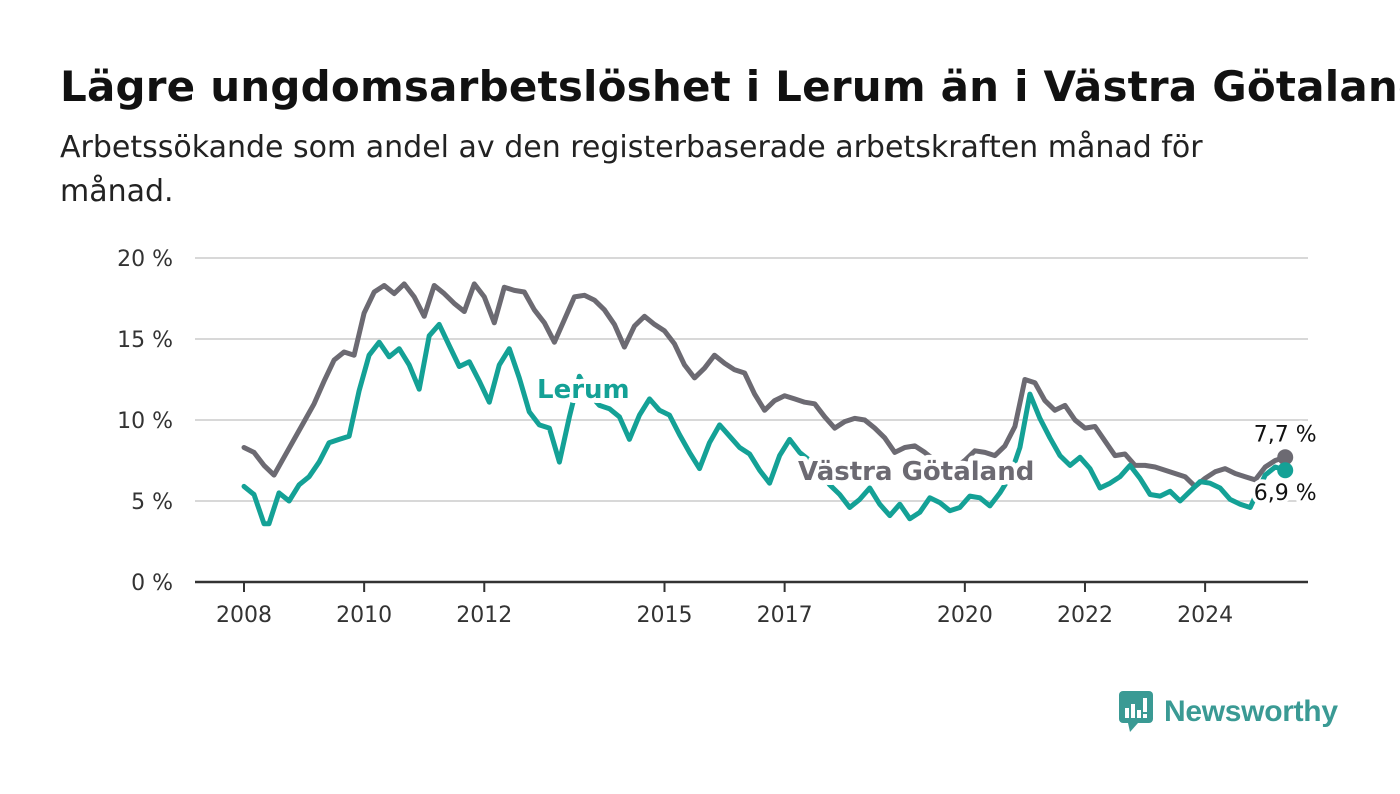  I want to click on x-tick-label: 2020, so click(965, 615).